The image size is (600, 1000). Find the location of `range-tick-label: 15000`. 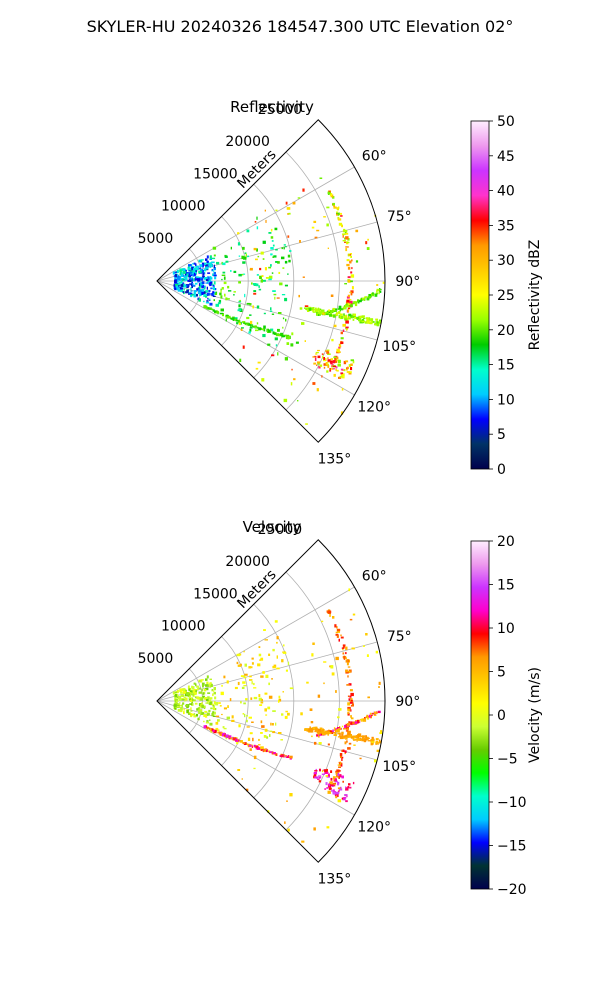

range-tick-label: 15000 is located at coordinates (215, 594).